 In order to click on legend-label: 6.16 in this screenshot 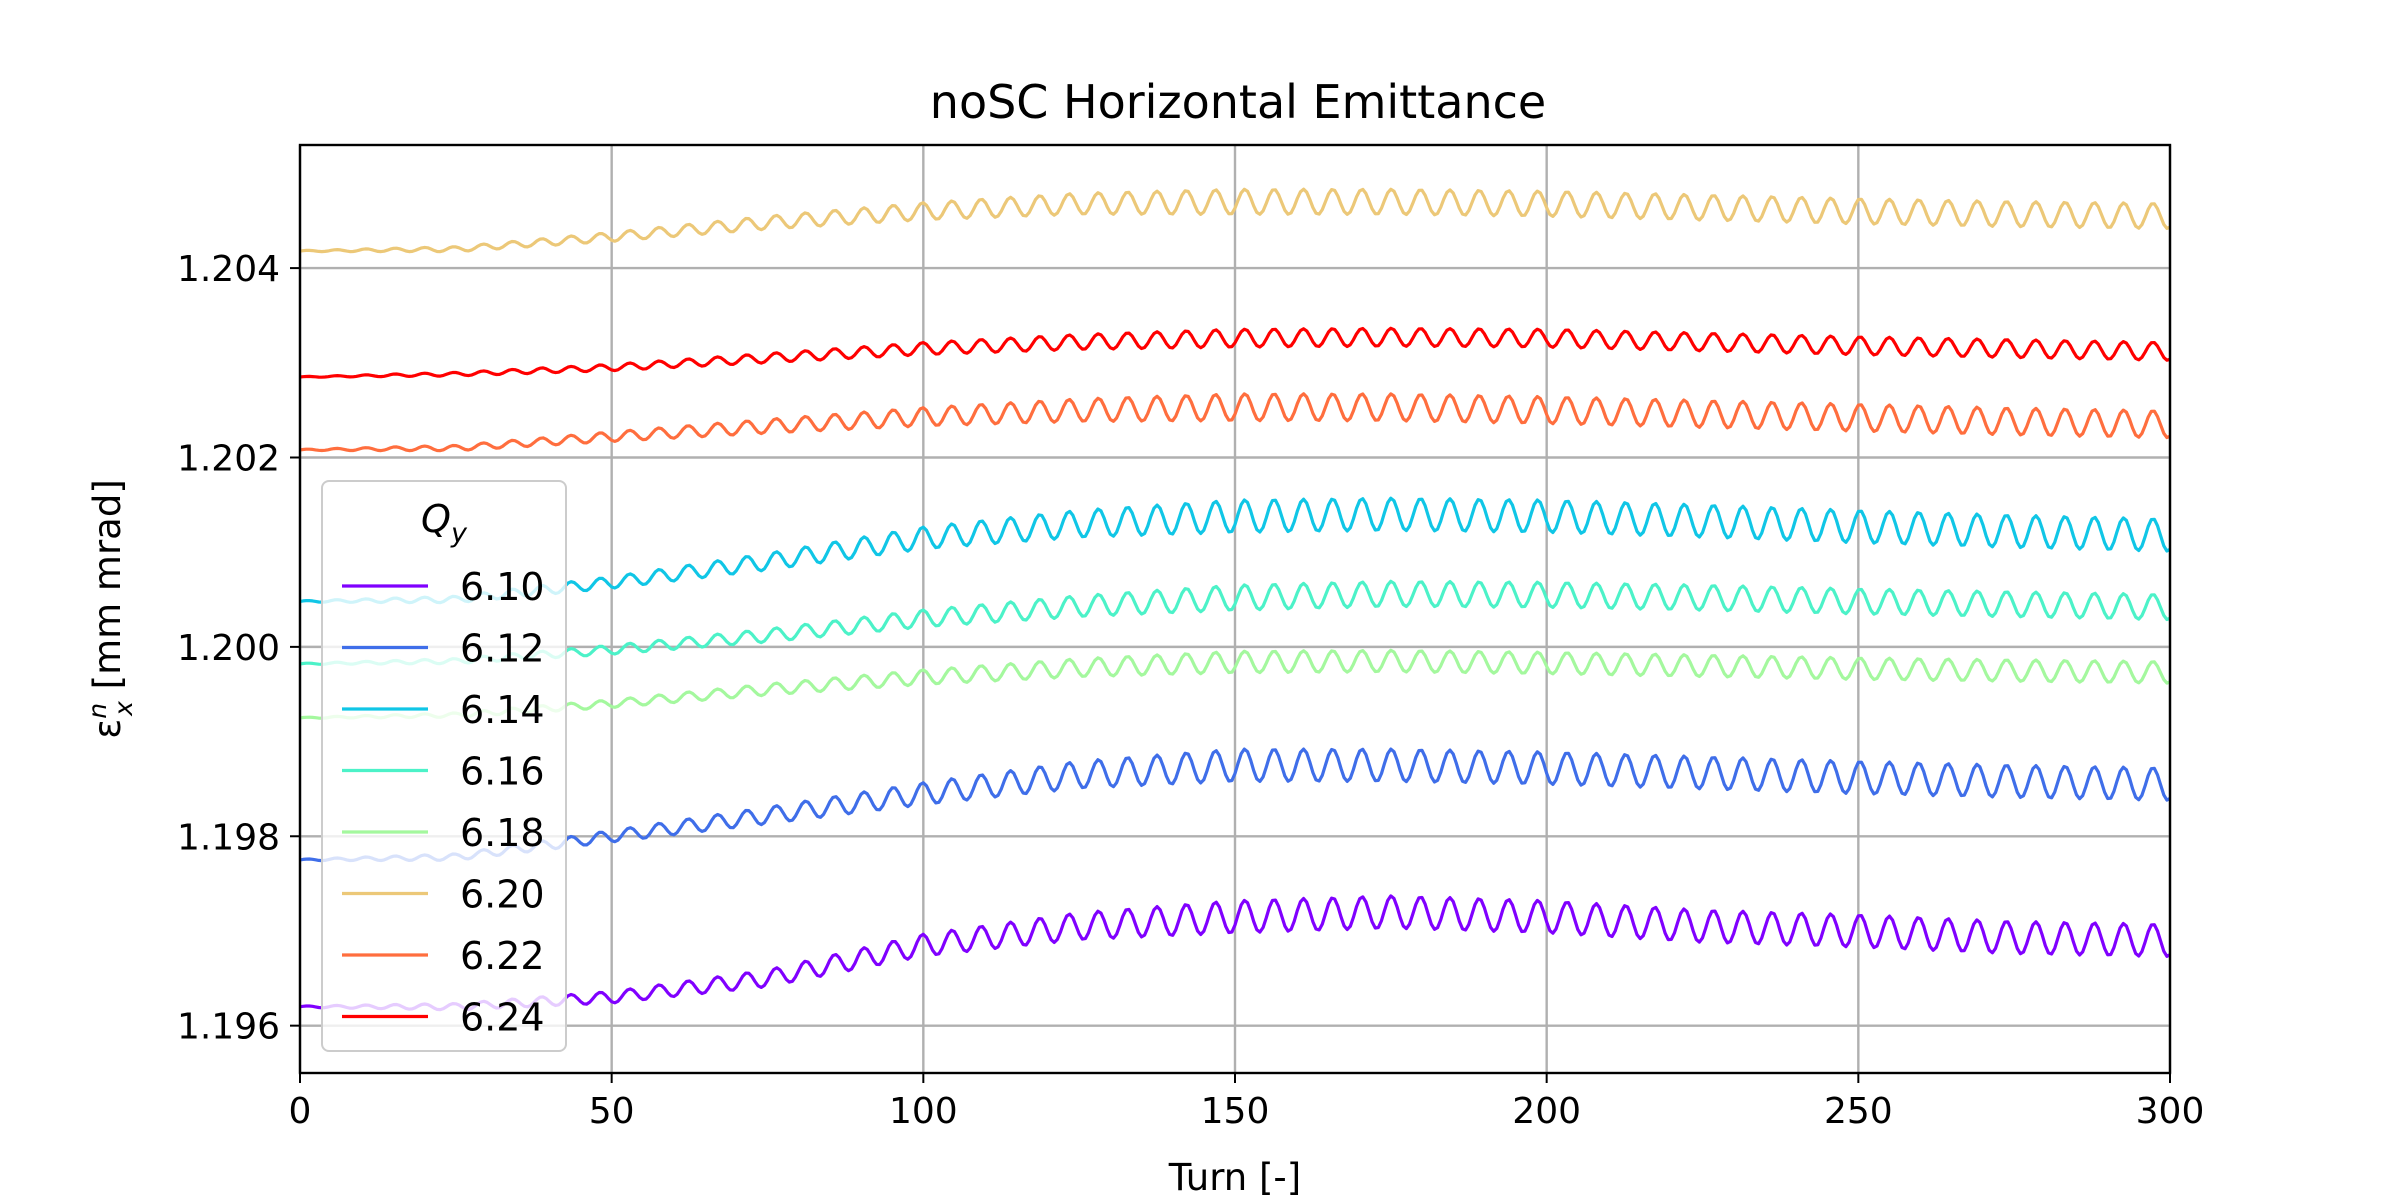, I will do `click(502, 772)`.